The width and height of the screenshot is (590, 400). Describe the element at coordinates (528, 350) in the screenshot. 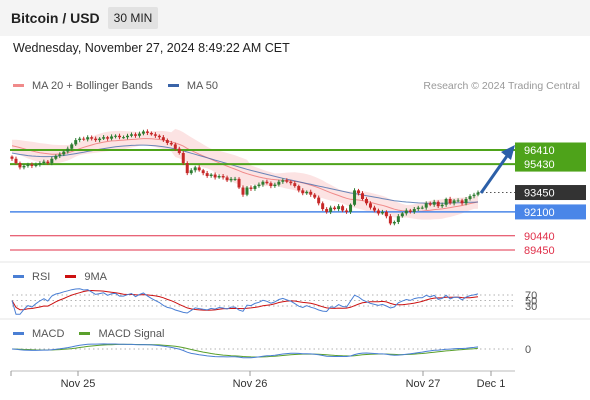

I see `macd-zero-label: 0` at that location.